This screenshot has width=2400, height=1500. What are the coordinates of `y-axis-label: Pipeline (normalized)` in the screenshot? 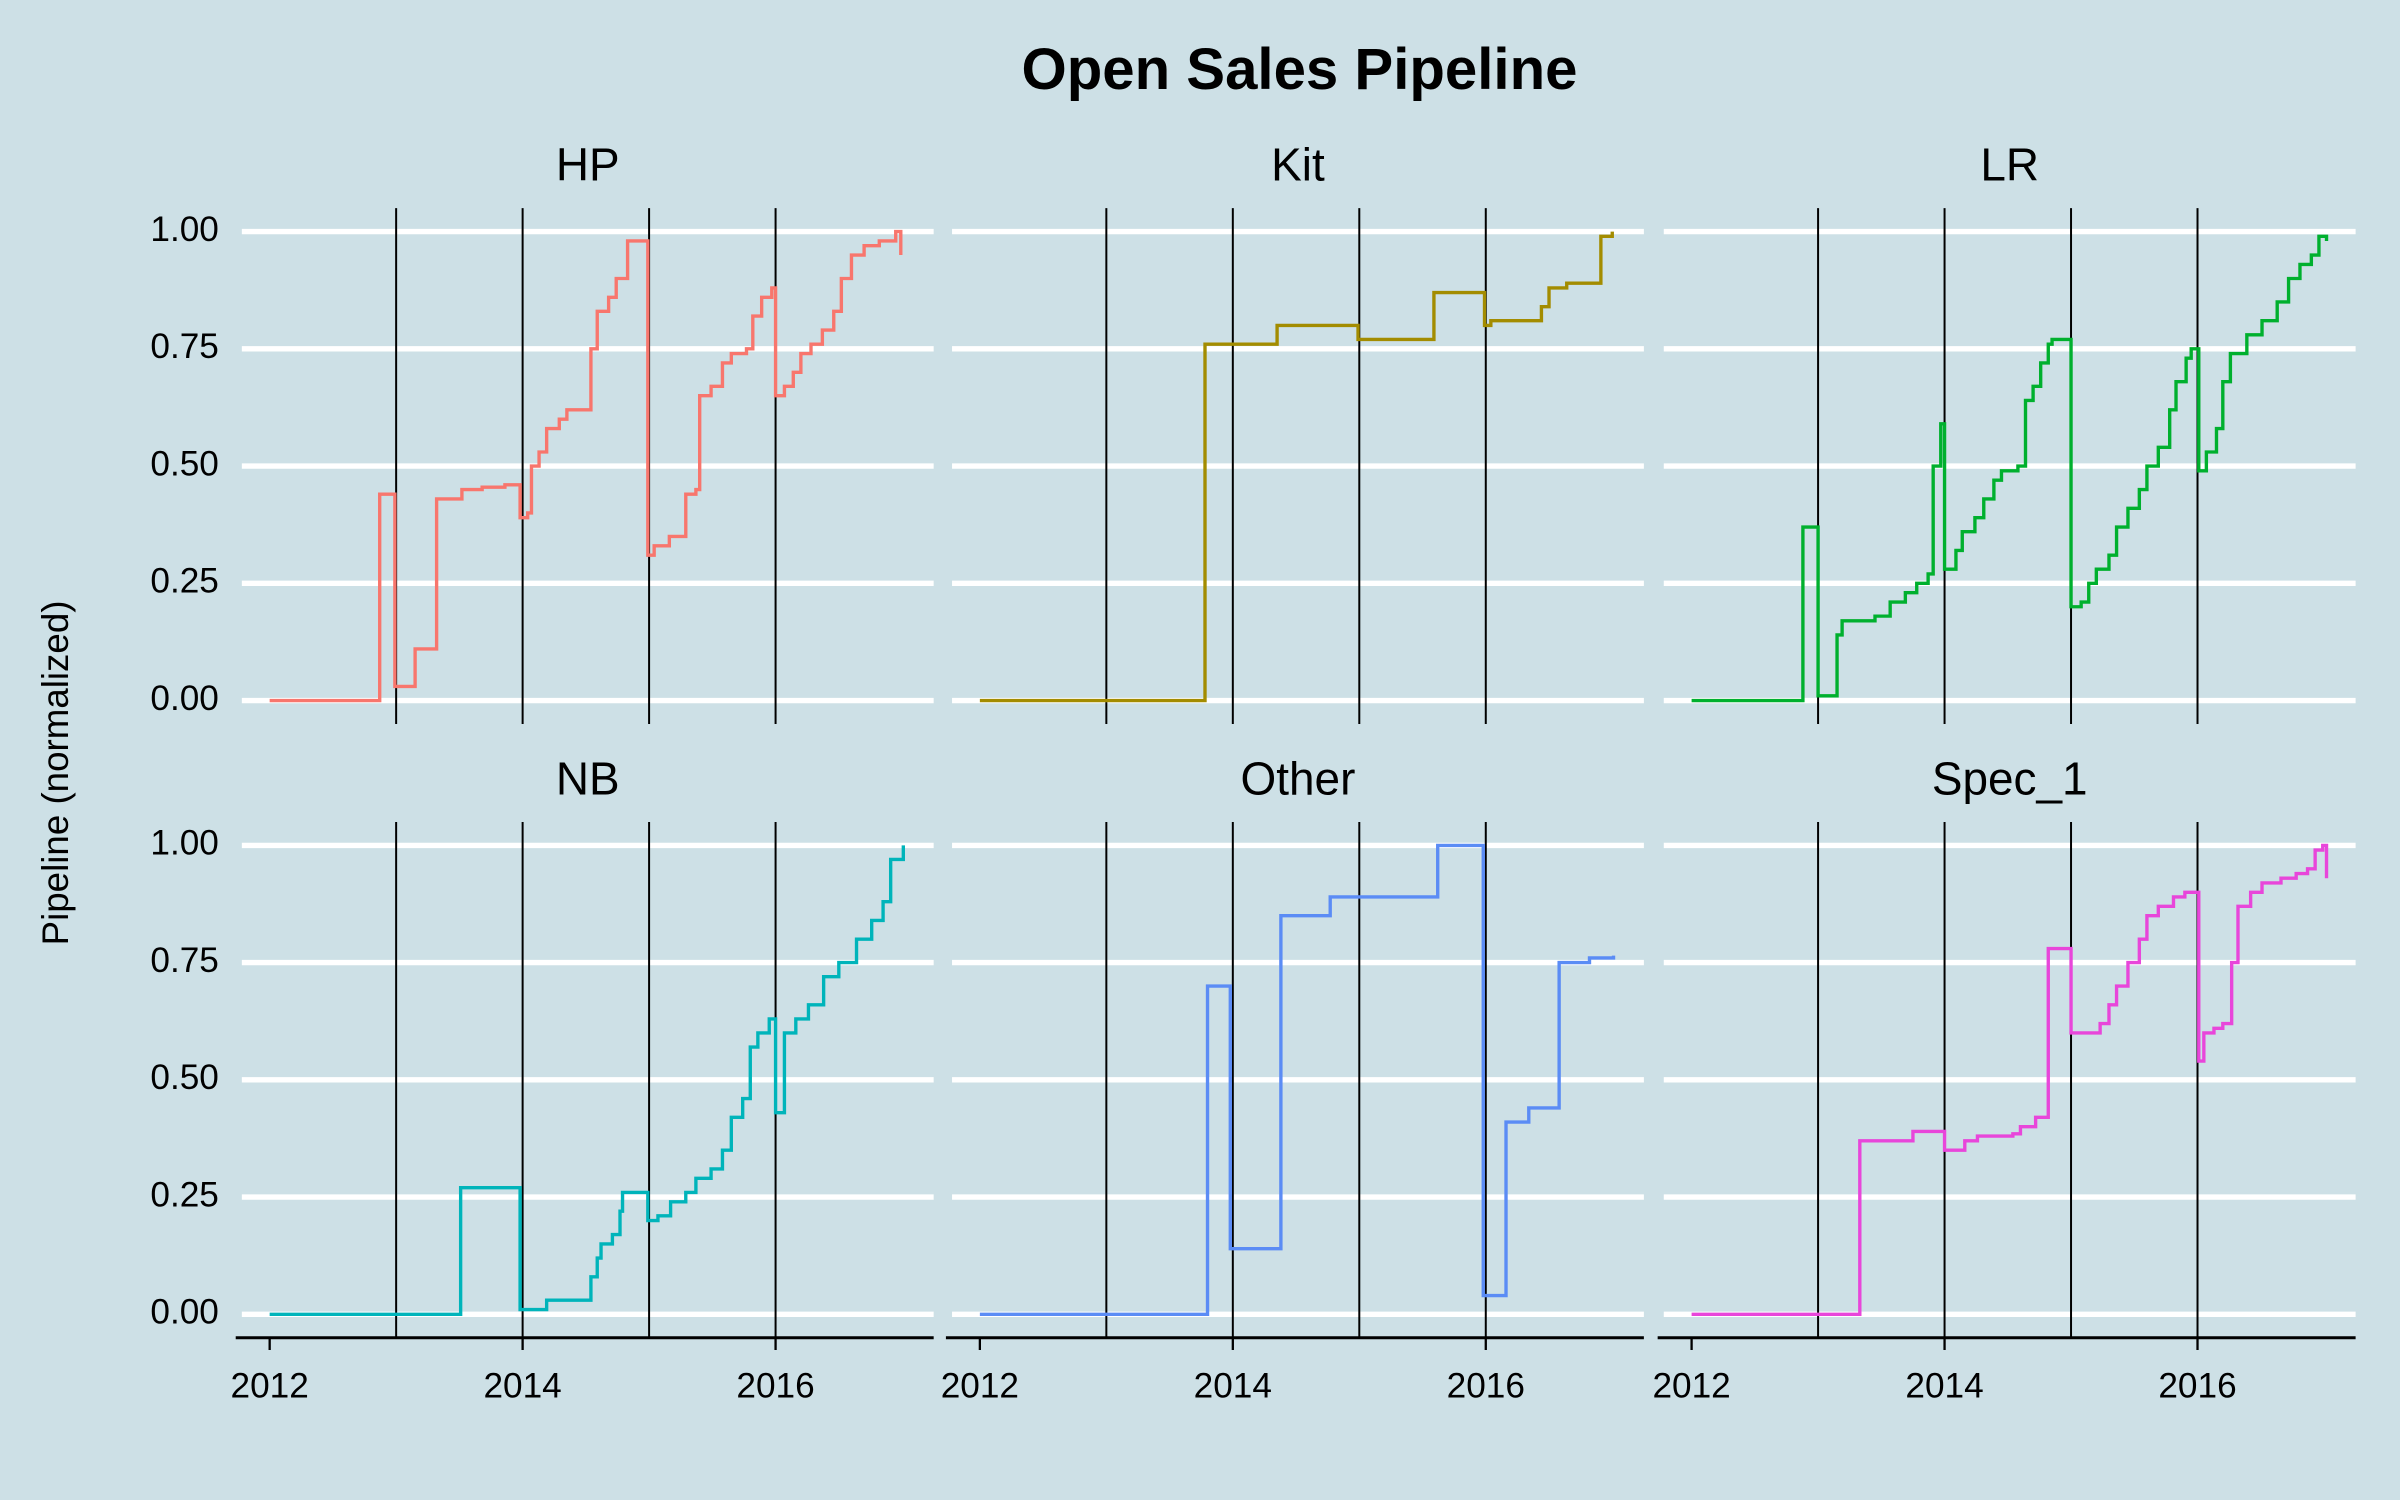 It's located at (55, 773).